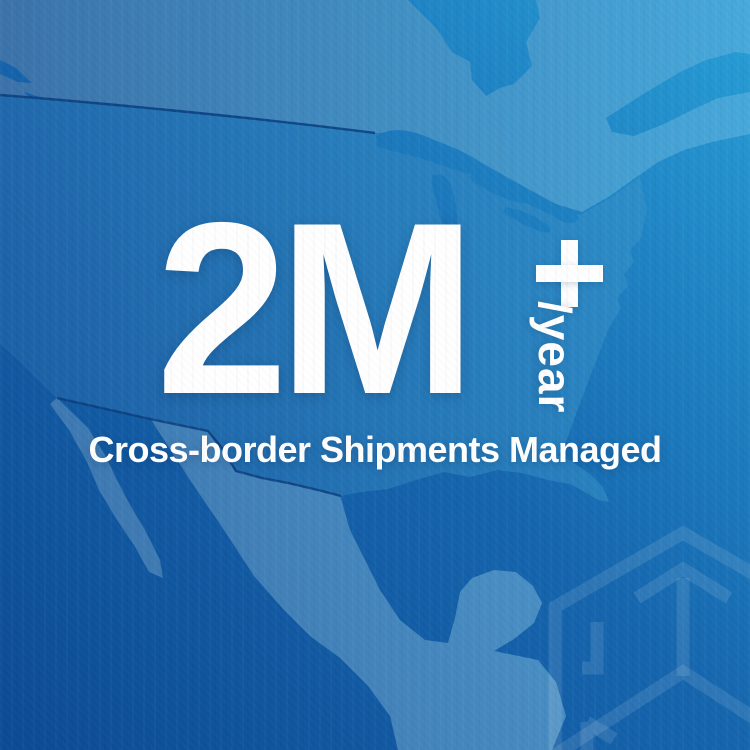  I want to click on st-lawrence-water, so click(678, 94).